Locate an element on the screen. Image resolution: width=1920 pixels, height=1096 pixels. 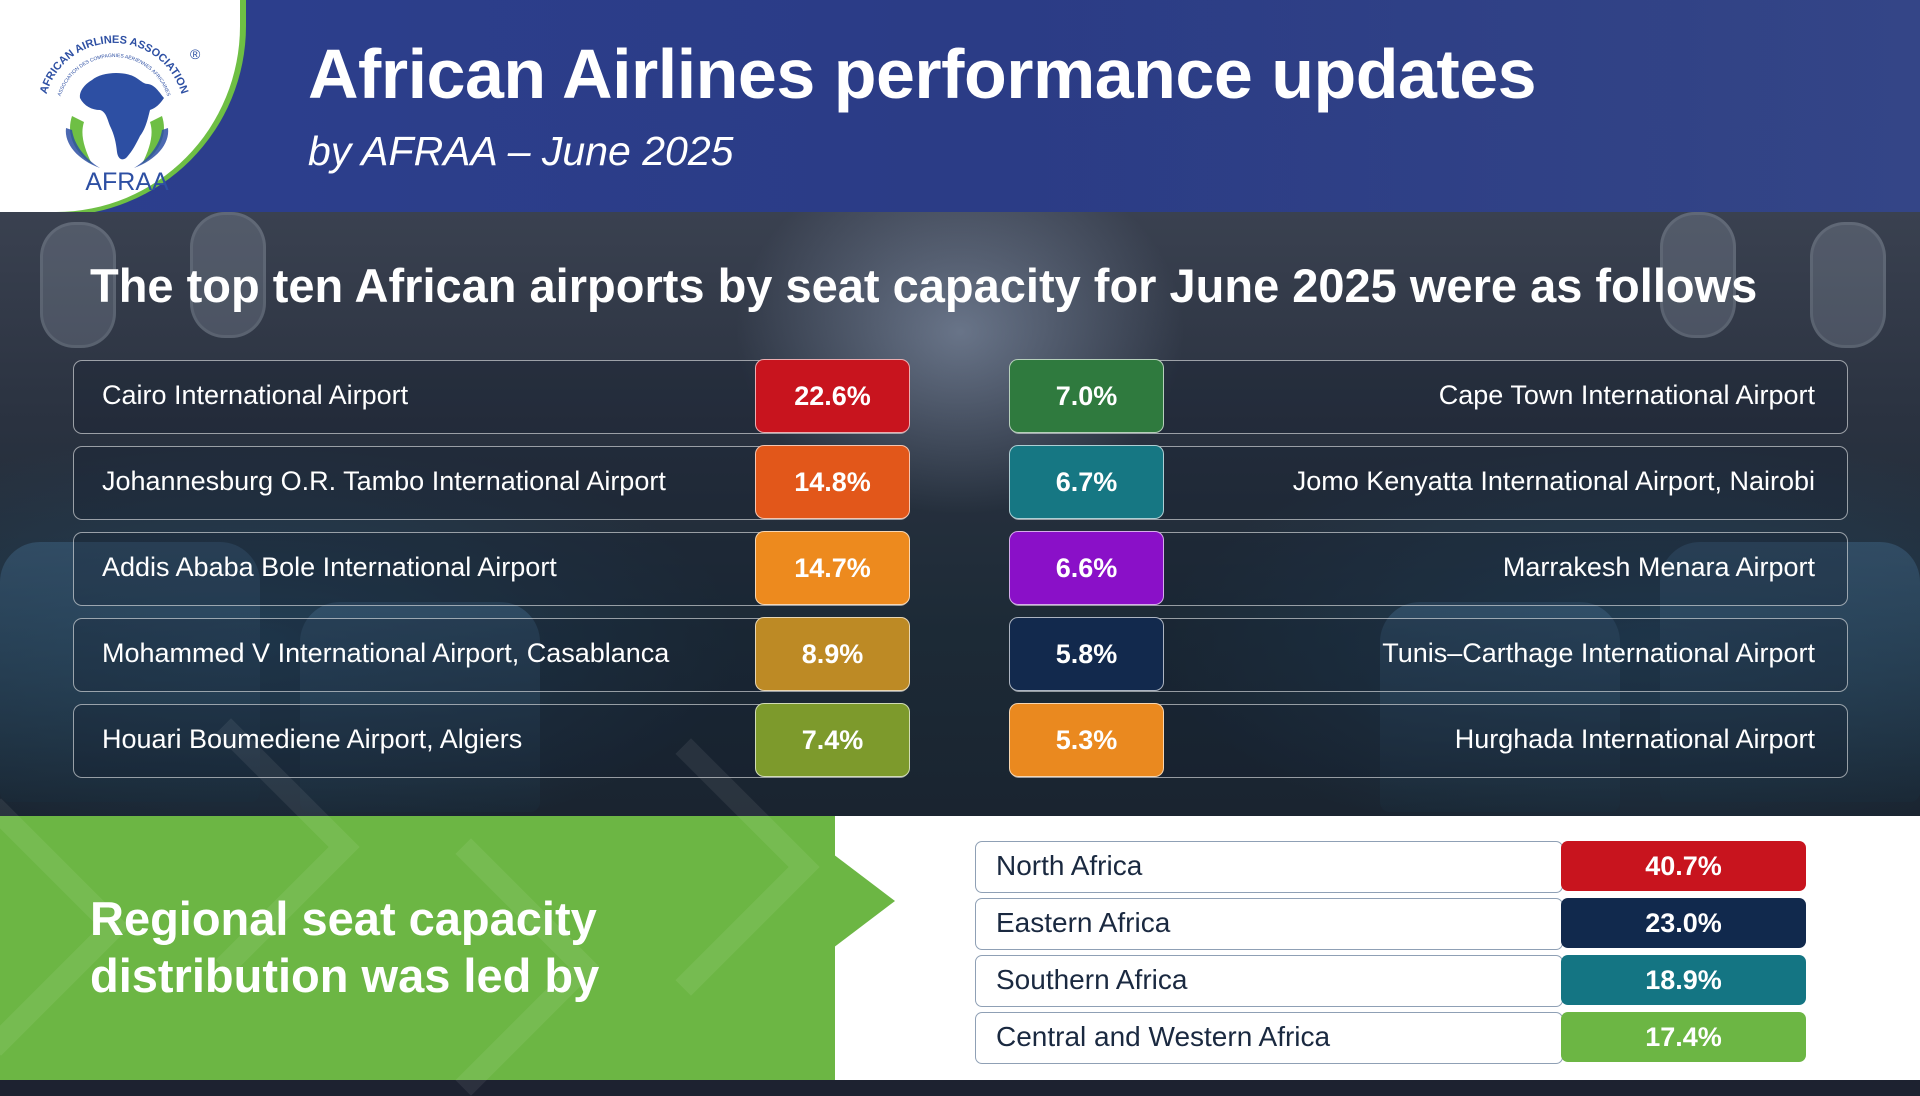
airport-name: Houari Boumediene Airport, Algiers is located at coordinates (312, 739).